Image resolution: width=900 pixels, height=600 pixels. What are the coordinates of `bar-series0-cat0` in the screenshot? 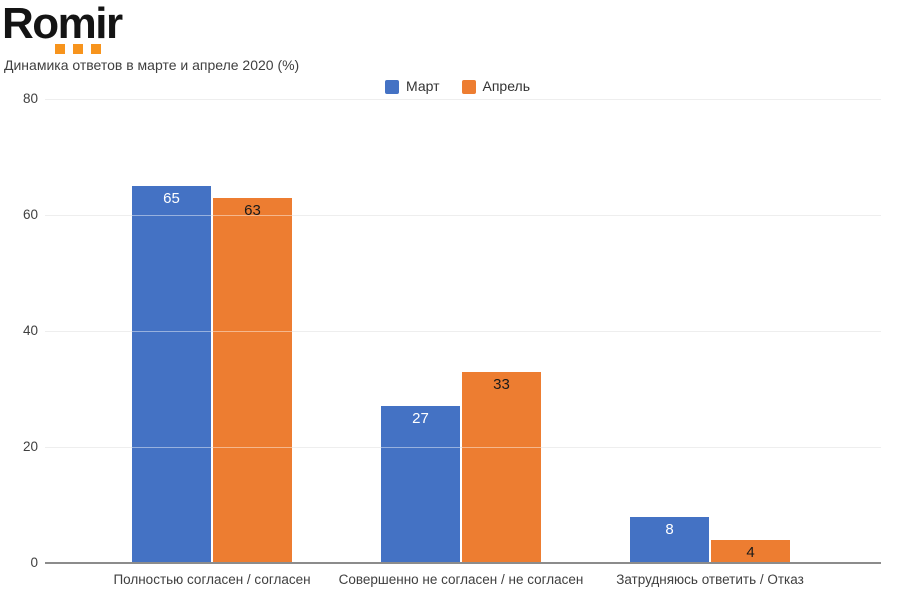 It's located at (171, 374).